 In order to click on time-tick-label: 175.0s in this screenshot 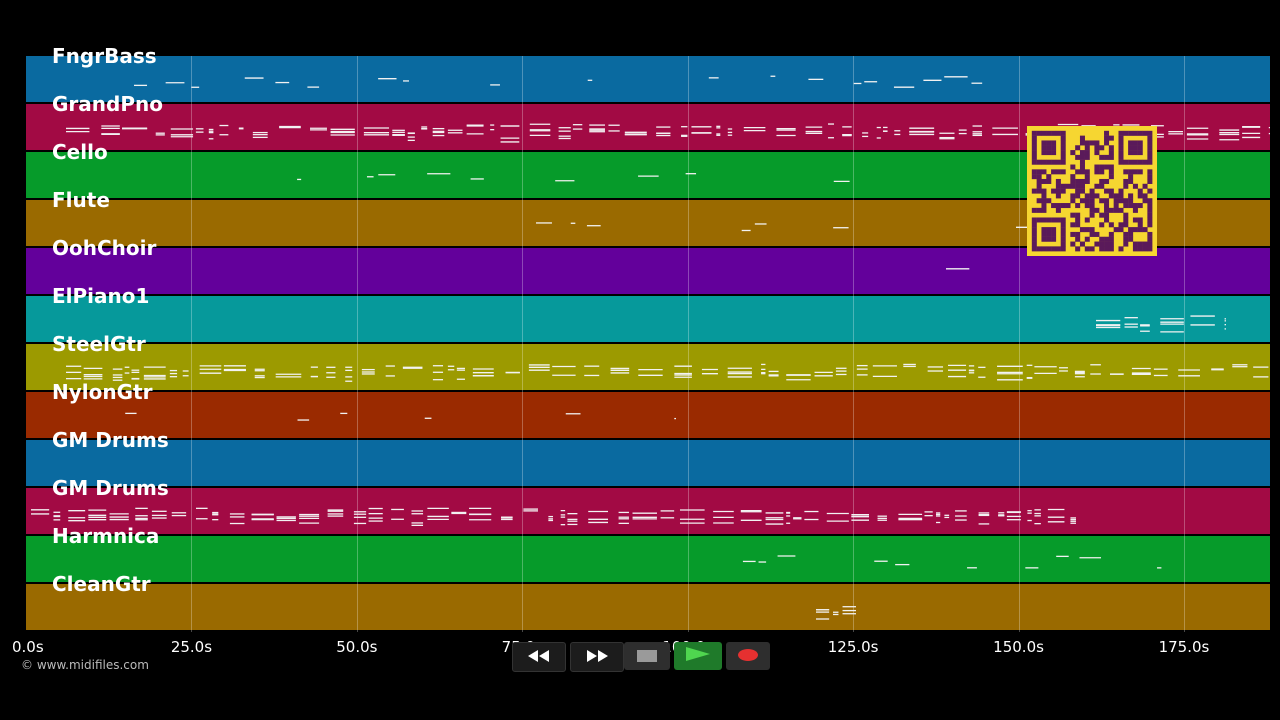, I will do `click(1184, 647)`.